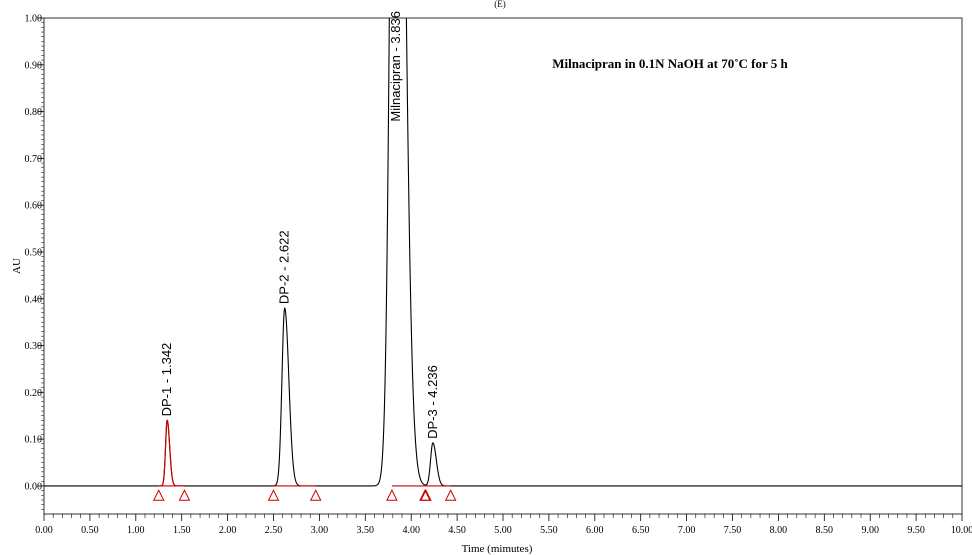  Describe the element at coordinates (171, 453) in the screenshot. I see `integrated-peak-trace` at that location.